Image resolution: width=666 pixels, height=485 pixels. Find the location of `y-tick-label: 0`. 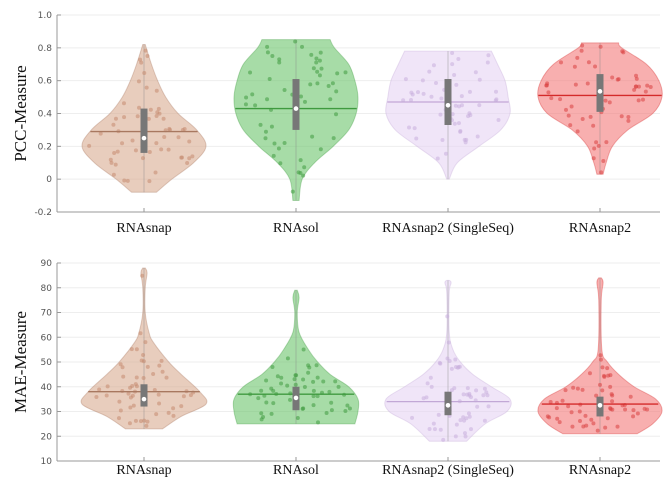

y-tick-label: 0 is located at coordinates (49, 180).